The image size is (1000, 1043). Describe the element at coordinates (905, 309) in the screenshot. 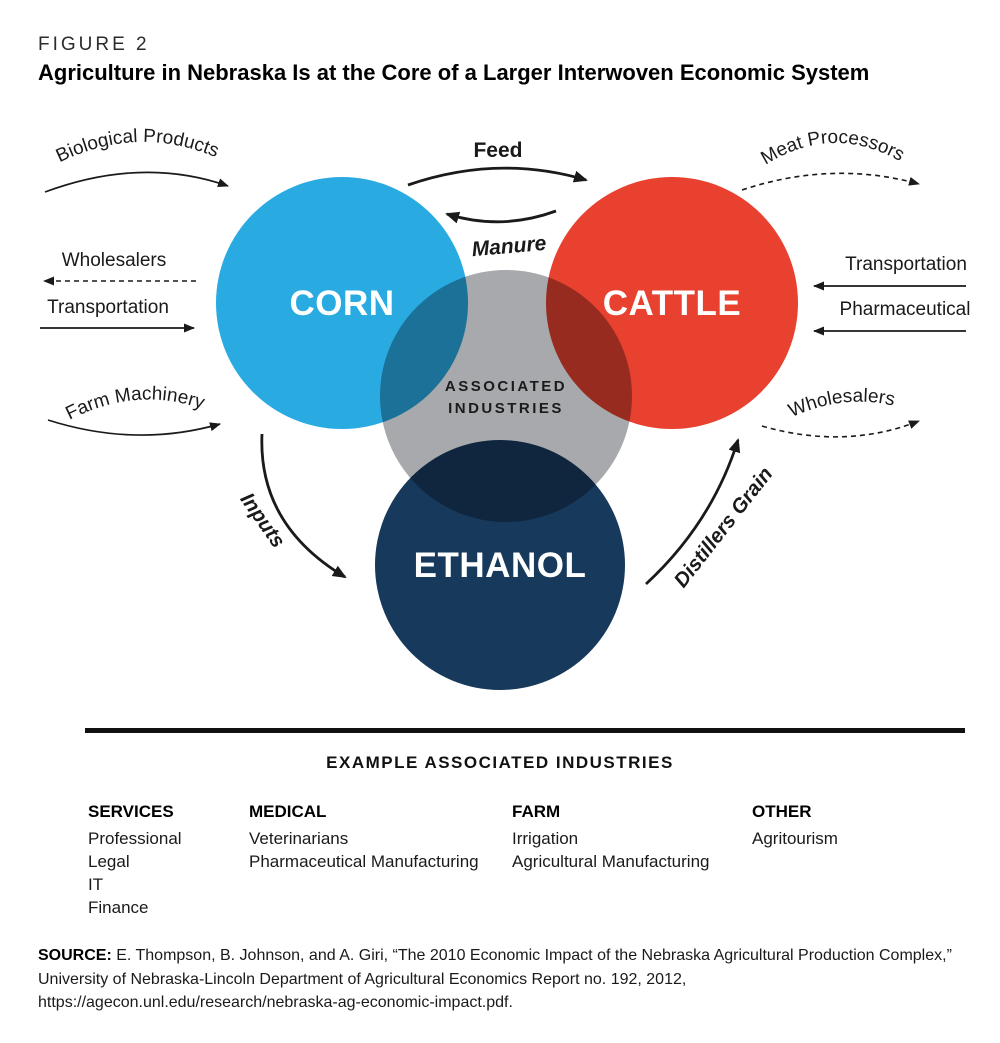

I see `pharmaceutical-right-label: Pharmaceutical` at that location.